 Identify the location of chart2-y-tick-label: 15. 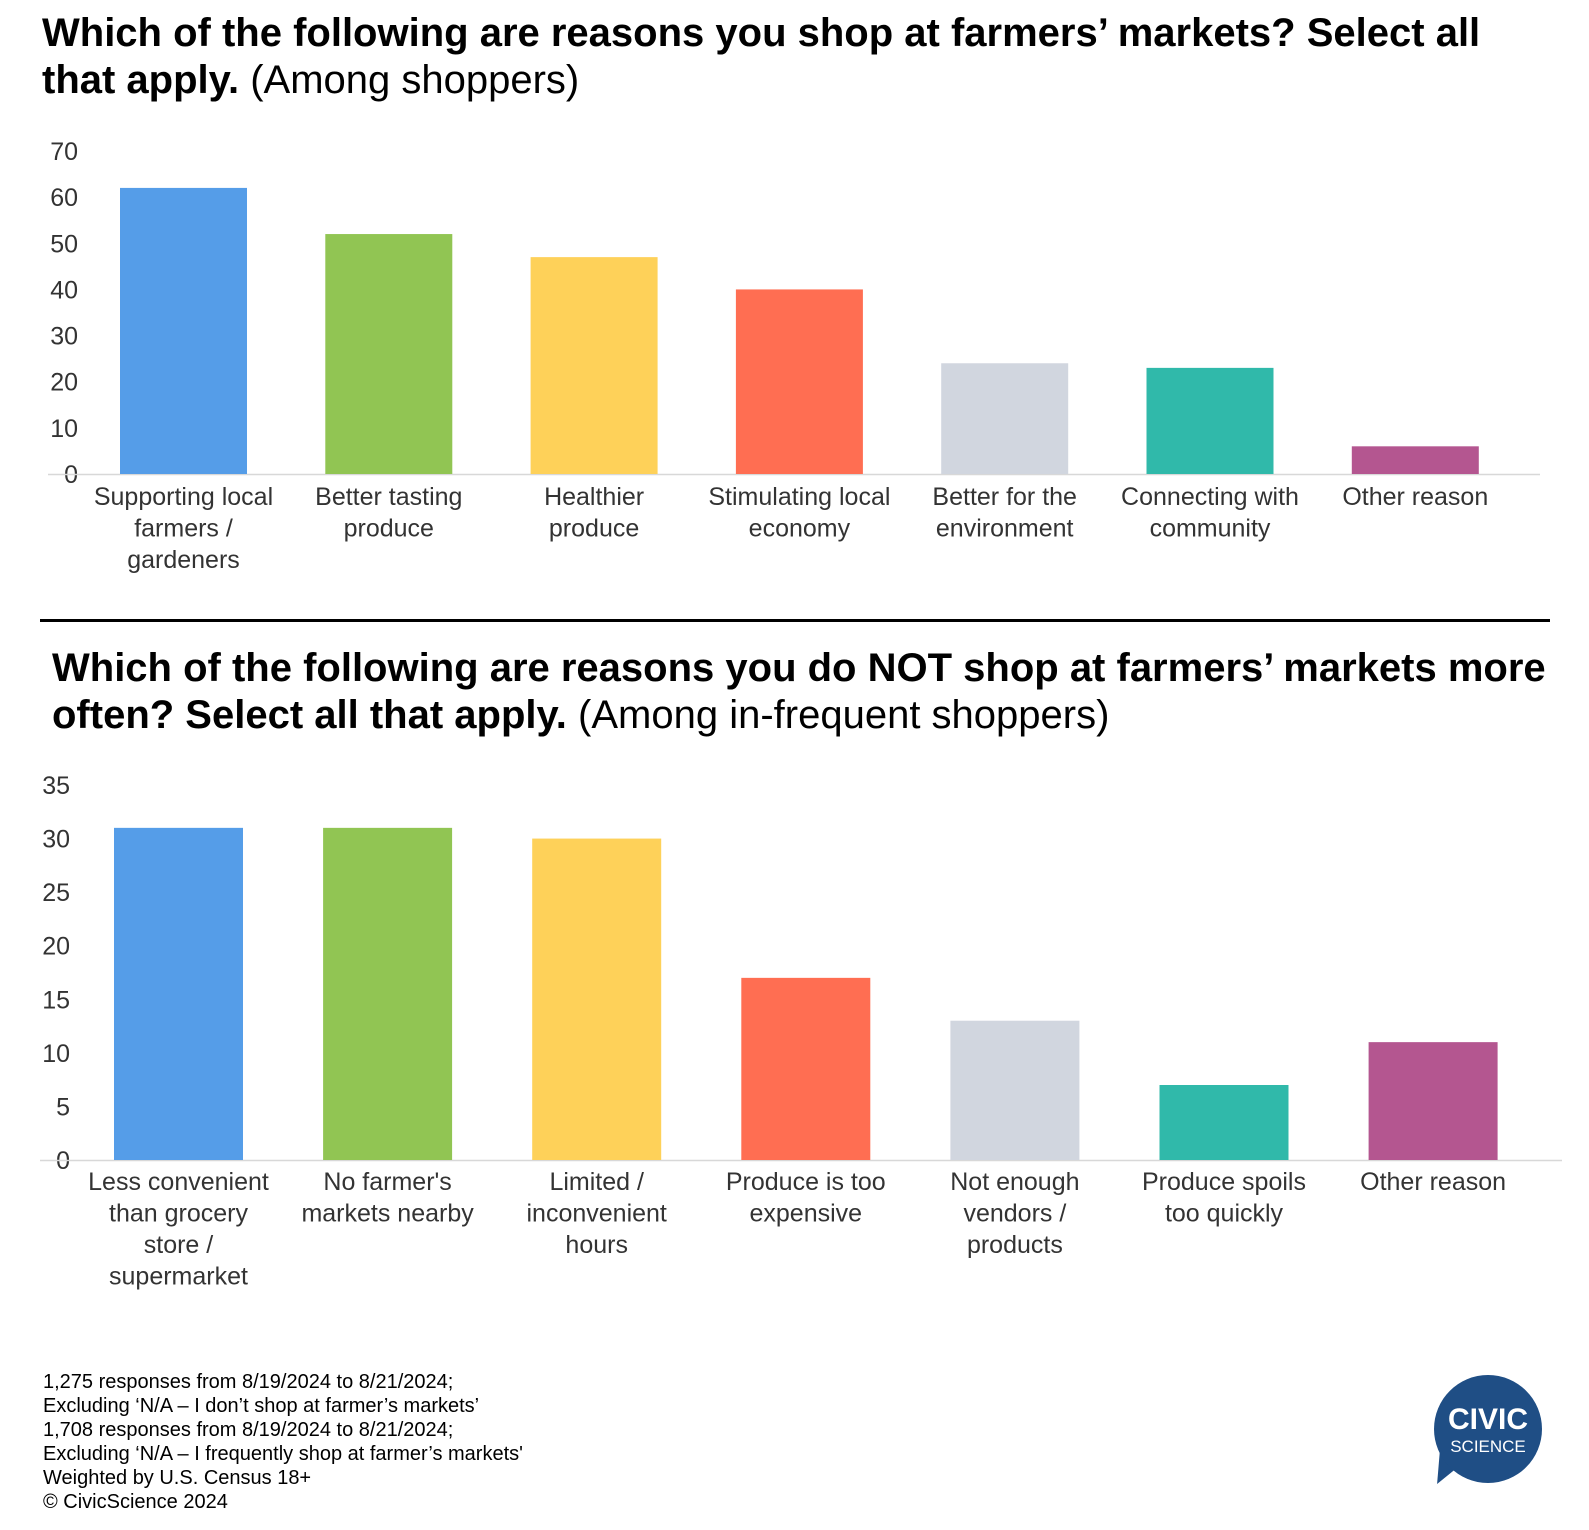
(56, 1000).